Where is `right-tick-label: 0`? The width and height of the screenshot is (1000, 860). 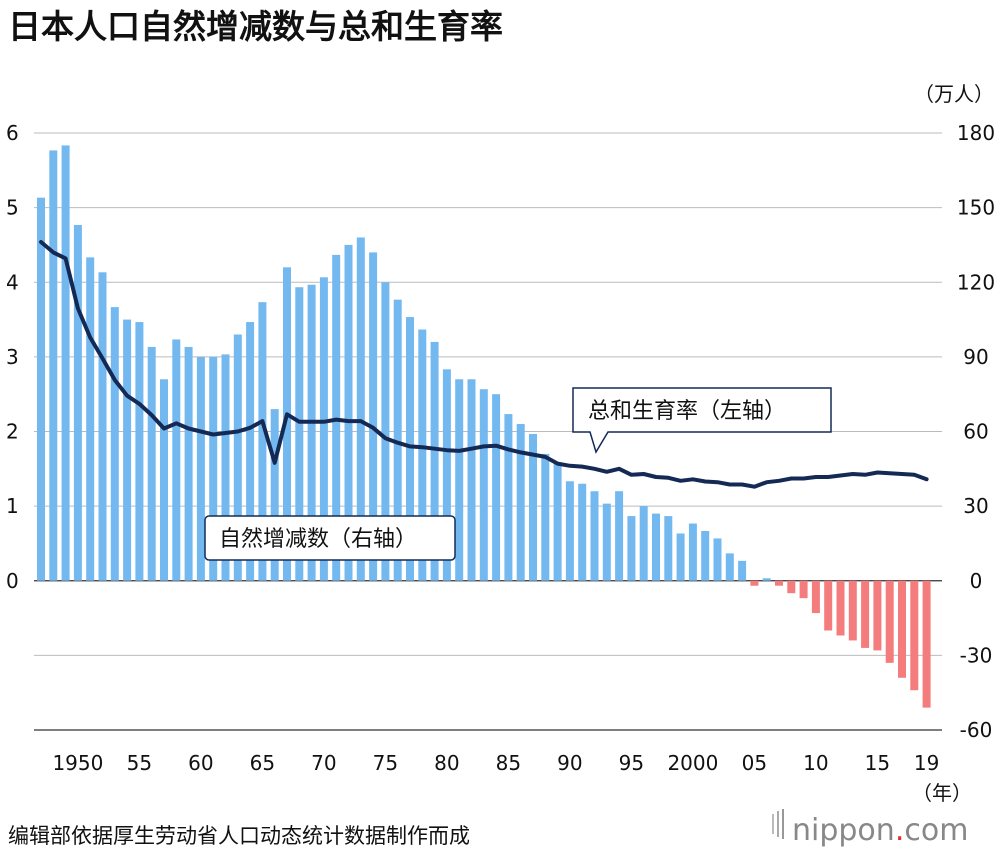 right-tick-label: 0 is located at coordinates (976, 581).